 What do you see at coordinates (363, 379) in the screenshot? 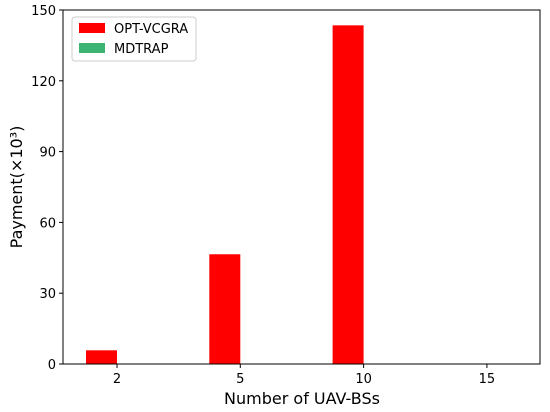
I see `x-tick-label: 10` at bounding box center [363, 379].